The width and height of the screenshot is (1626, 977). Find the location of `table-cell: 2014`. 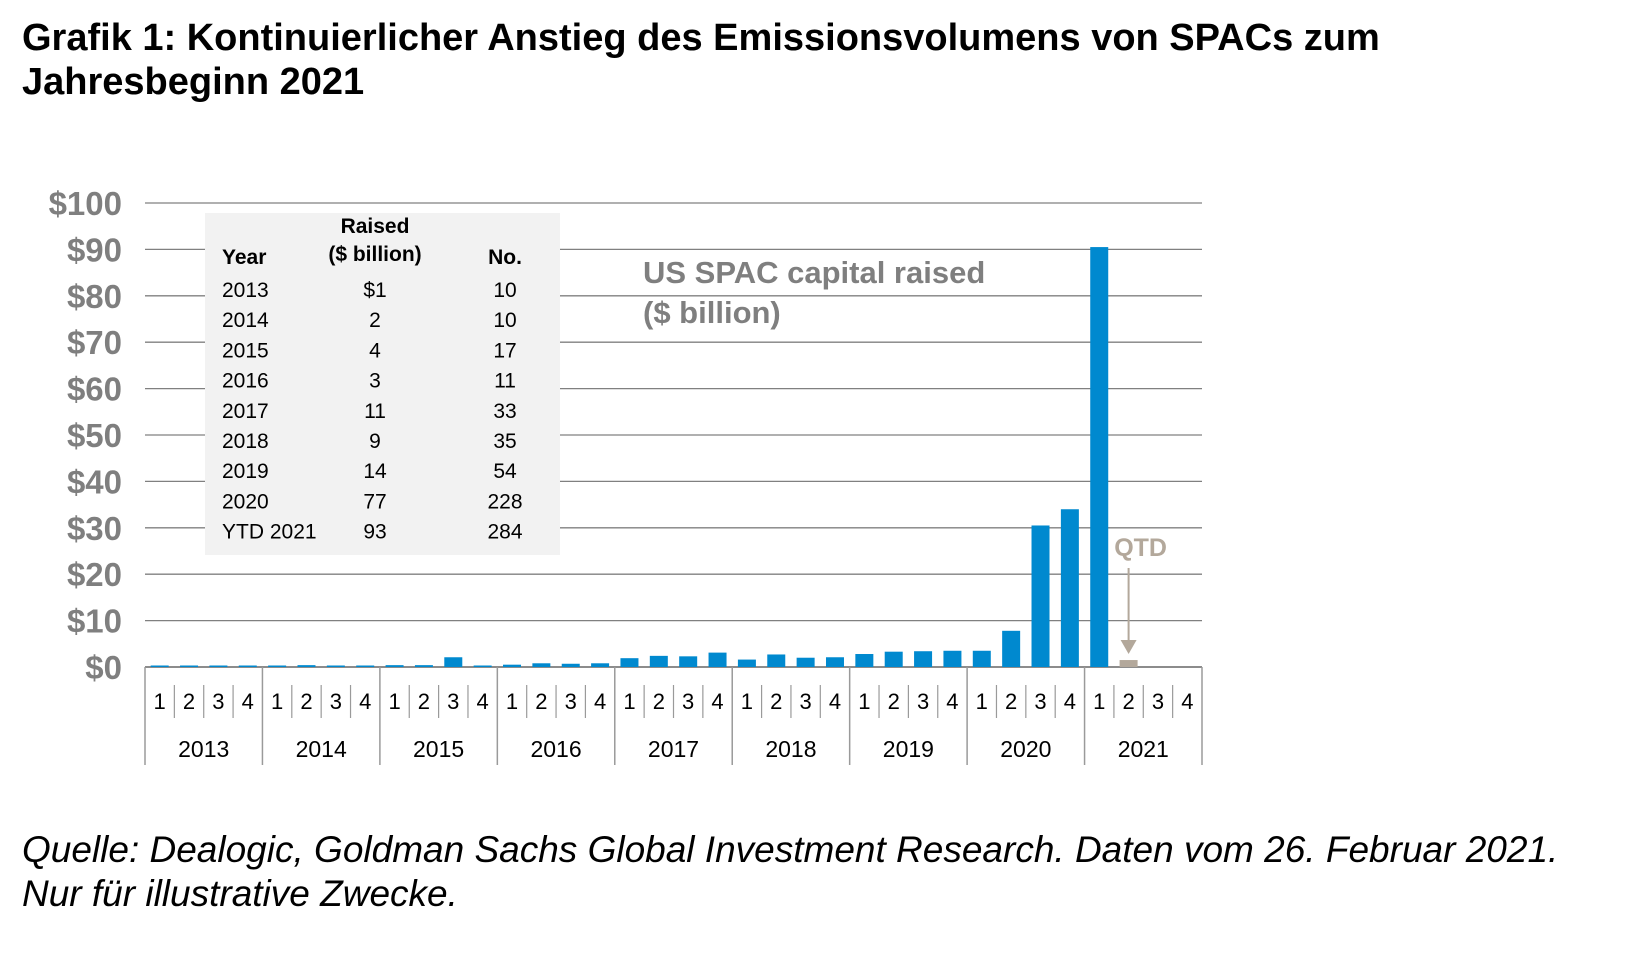

table-cell: 2014 is located at coordinates (245, 320).